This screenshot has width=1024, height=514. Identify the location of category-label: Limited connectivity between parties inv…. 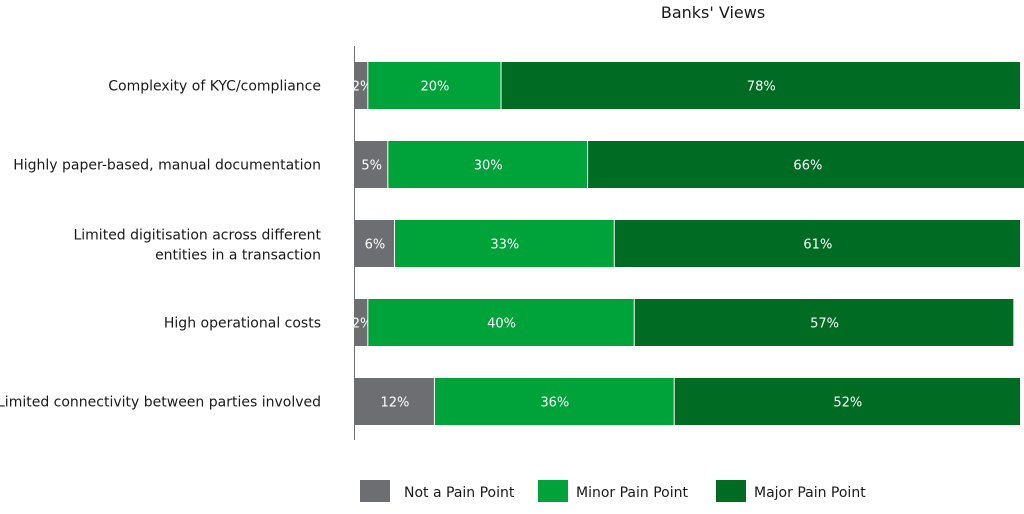
(160, 403).